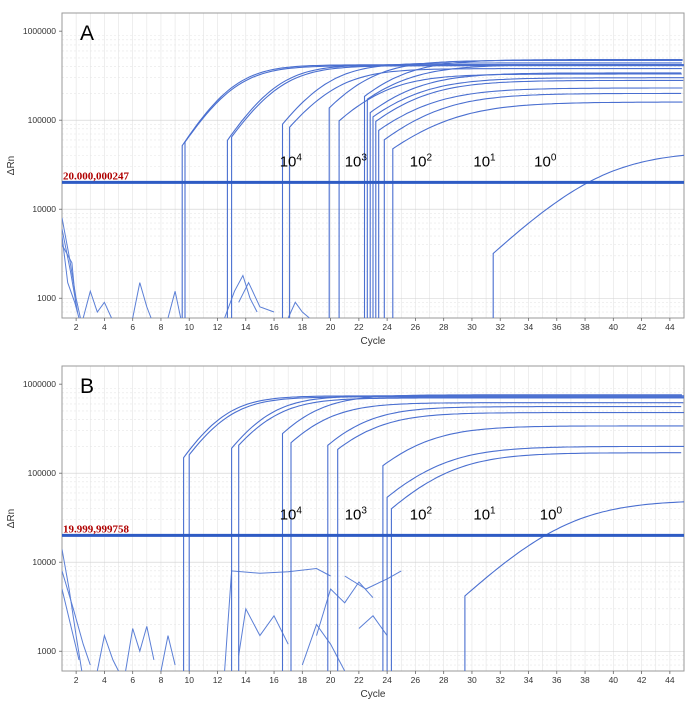 Image resolution: width=692 pixels, height=711 pixels. I want to click on x-tick-label: 28, so click(444, 327).